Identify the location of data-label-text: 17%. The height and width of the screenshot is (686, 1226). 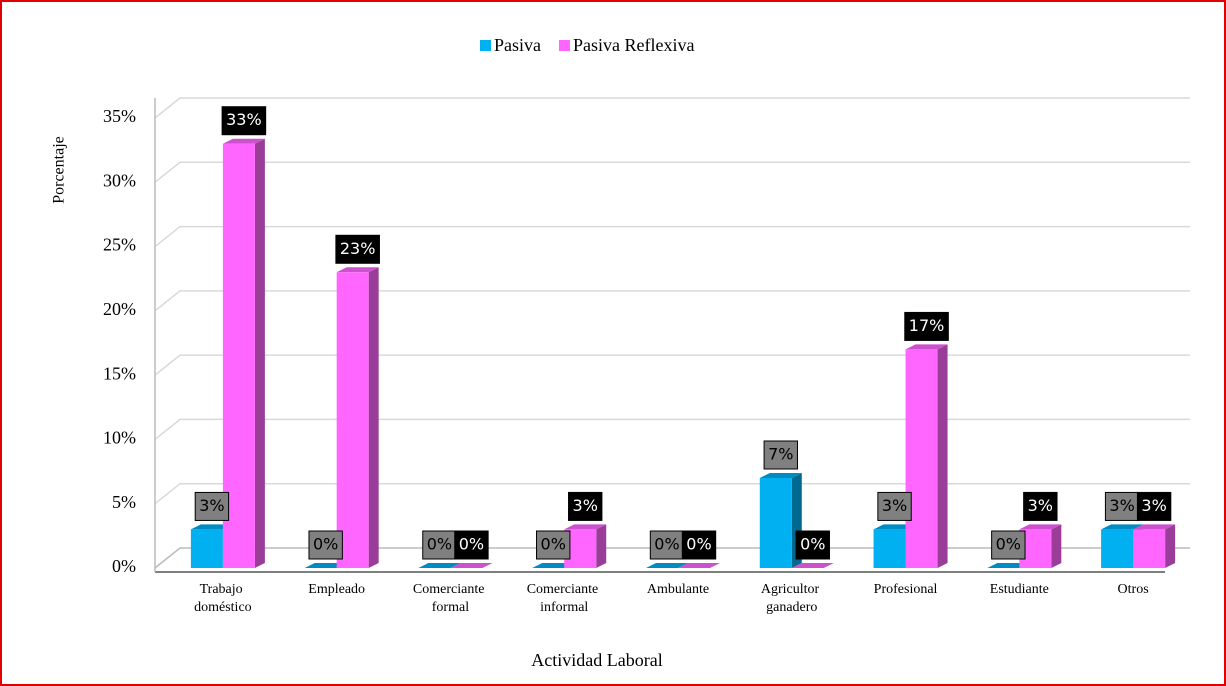
(927, 325).